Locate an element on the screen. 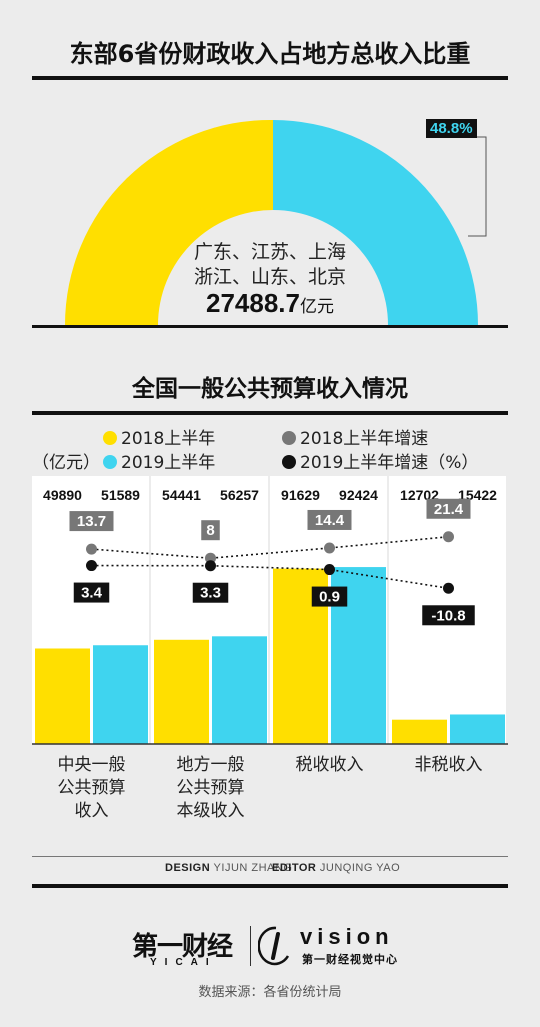 This screenshot has height=1027, width=540. chart-title: 全国一般公共预算收入情况 is located at coordinates (270, 389).